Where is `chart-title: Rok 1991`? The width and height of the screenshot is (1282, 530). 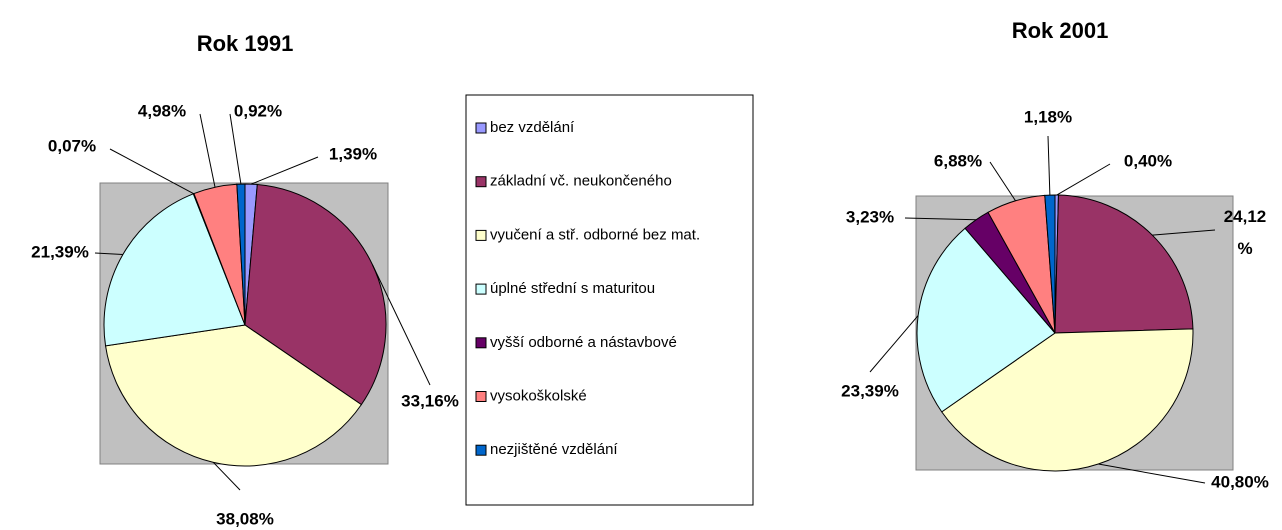
chart-title: Rok 1991 is located at coordinates (245, 43).